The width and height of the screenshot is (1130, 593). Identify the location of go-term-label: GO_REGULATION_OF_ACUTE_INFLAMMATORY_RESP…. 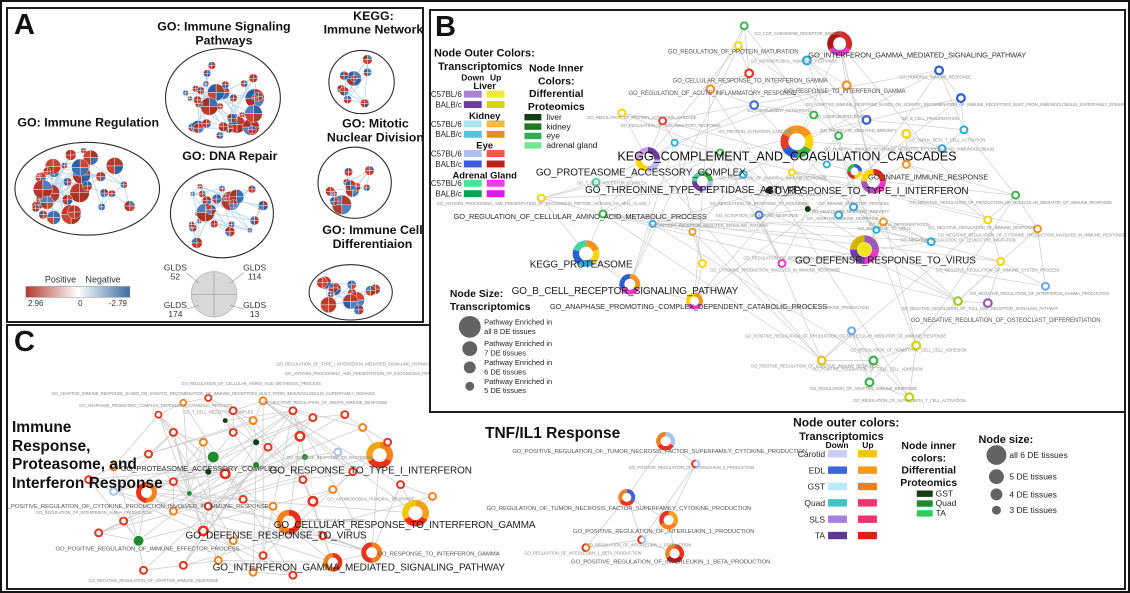
(712, 94).